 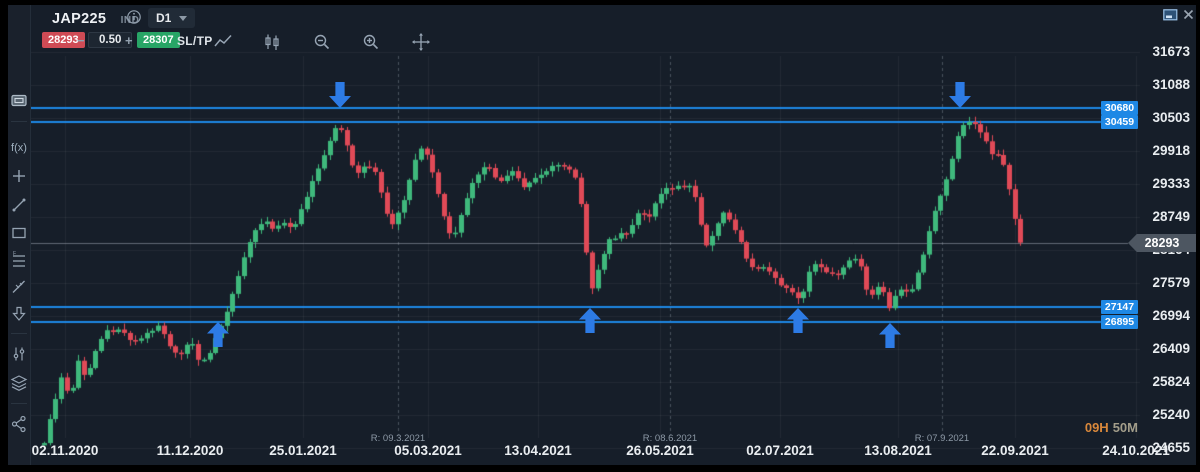 I want to click on market-type-label: IND, so click(x=130, y=20).